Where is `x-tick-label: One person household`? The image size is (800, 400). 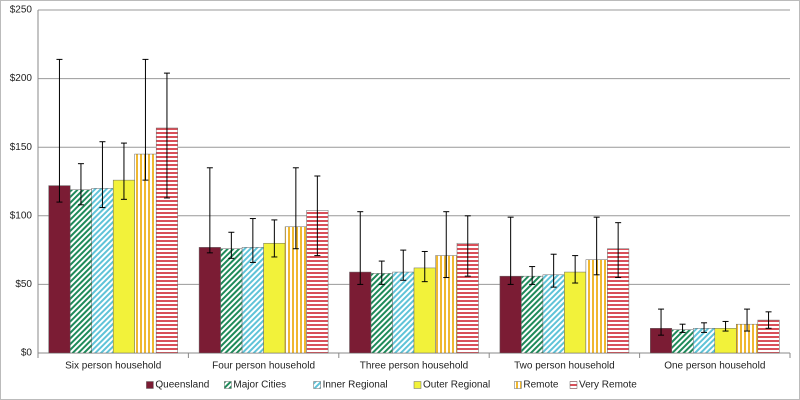
x-tick-label: One person household is located at coordinates (714, 366).